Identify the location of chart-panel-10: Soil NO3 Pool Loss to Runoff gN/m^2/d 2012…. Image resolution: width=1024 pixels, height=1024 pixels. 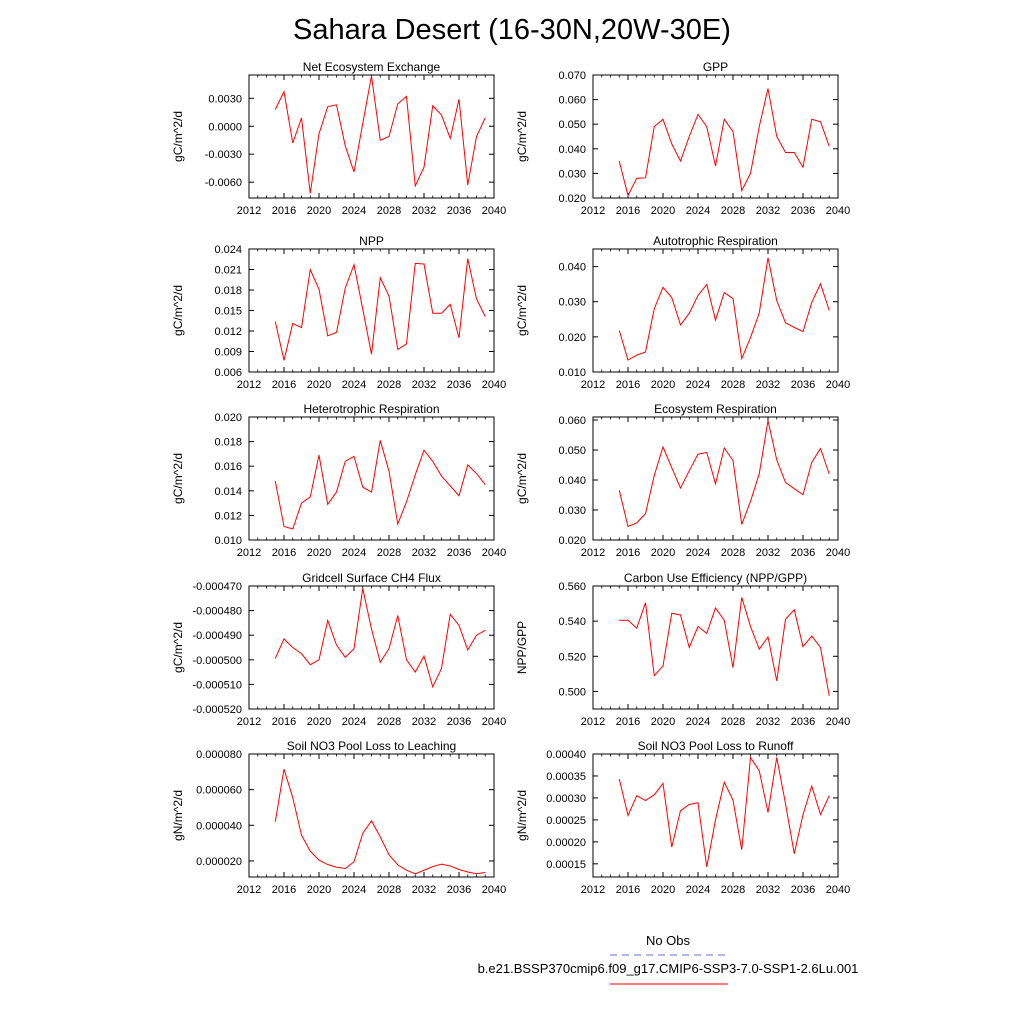
(682, 817).